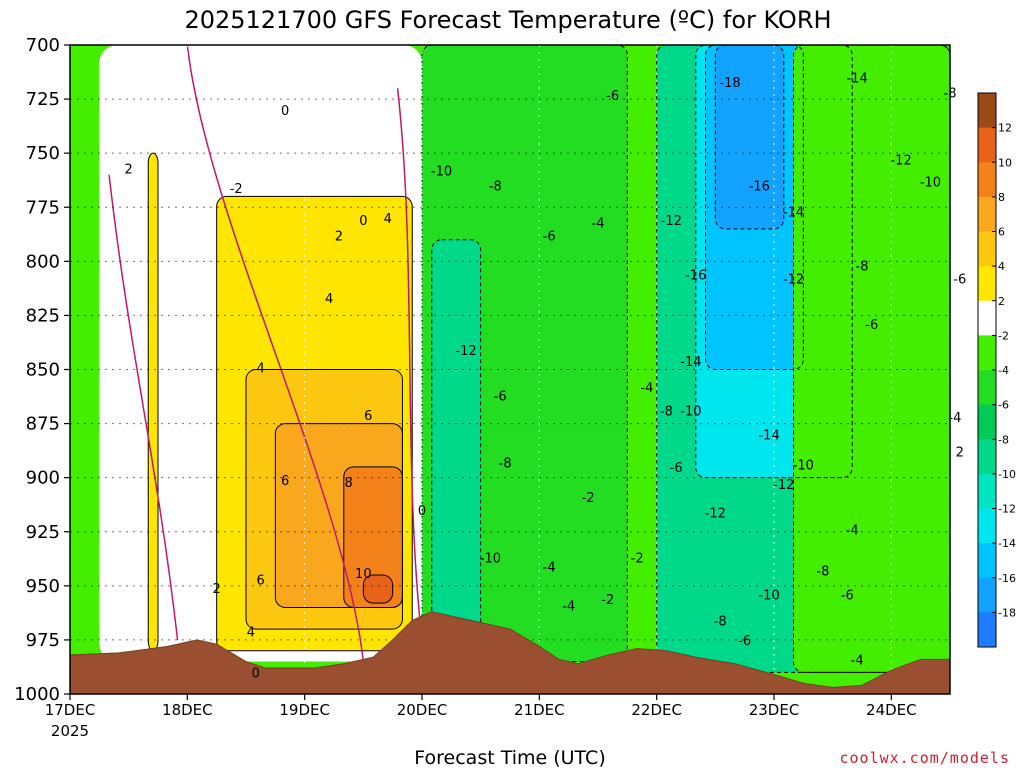 The width and height of the screenshot is (1024, 768). I want to click on colorbar-label: 4, so click(1001, 266).